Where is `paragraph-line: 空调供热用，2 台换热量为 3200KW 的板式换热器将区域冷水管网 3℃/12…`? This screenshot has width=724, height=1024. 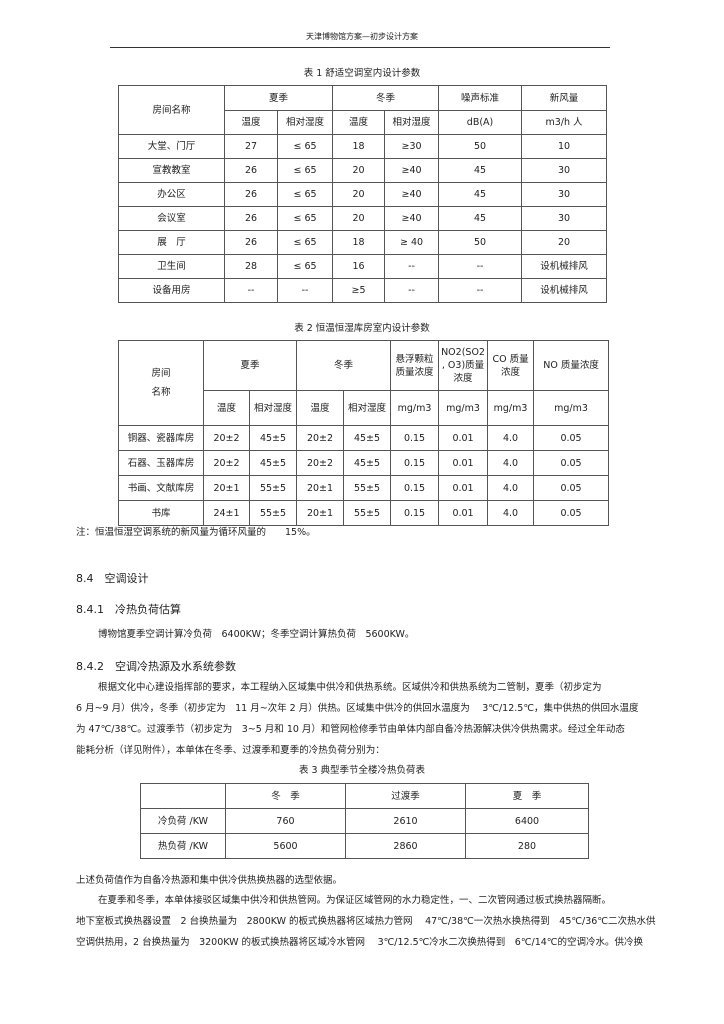
paragraph-line: 空调供热用，2 台换热量为 3200KW 的板式换热器将区域冷水管网 3℃/12… is located at coordinates (359, 942).